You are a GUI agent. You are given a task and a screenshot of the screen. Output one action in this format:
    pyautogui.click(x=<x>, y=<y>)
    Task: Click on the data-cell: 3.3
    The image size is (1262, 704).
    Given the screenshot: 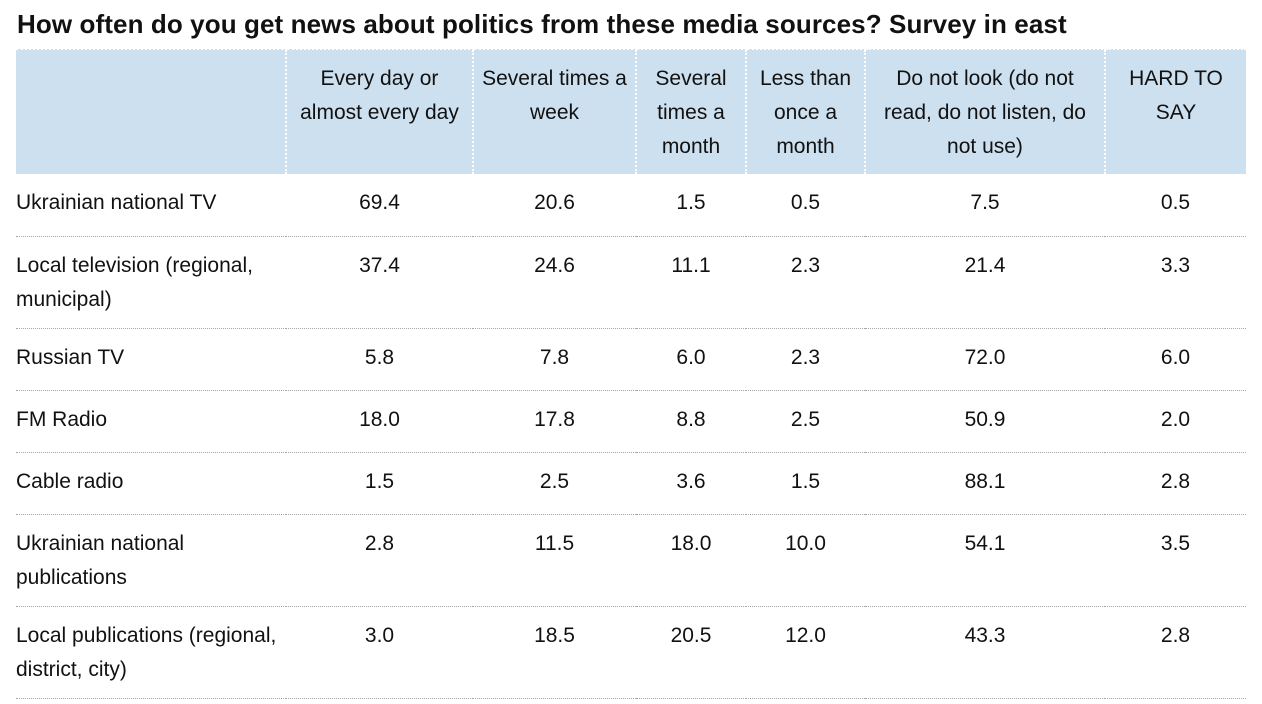 What is the action you would take?
    pyautogui.click(x=1175, y=282)
    